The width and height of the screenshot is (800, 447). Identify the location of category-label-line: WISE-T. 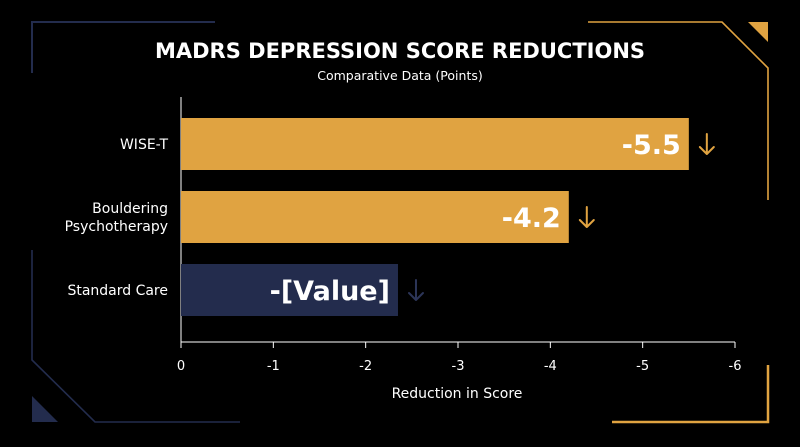
(144, 145).